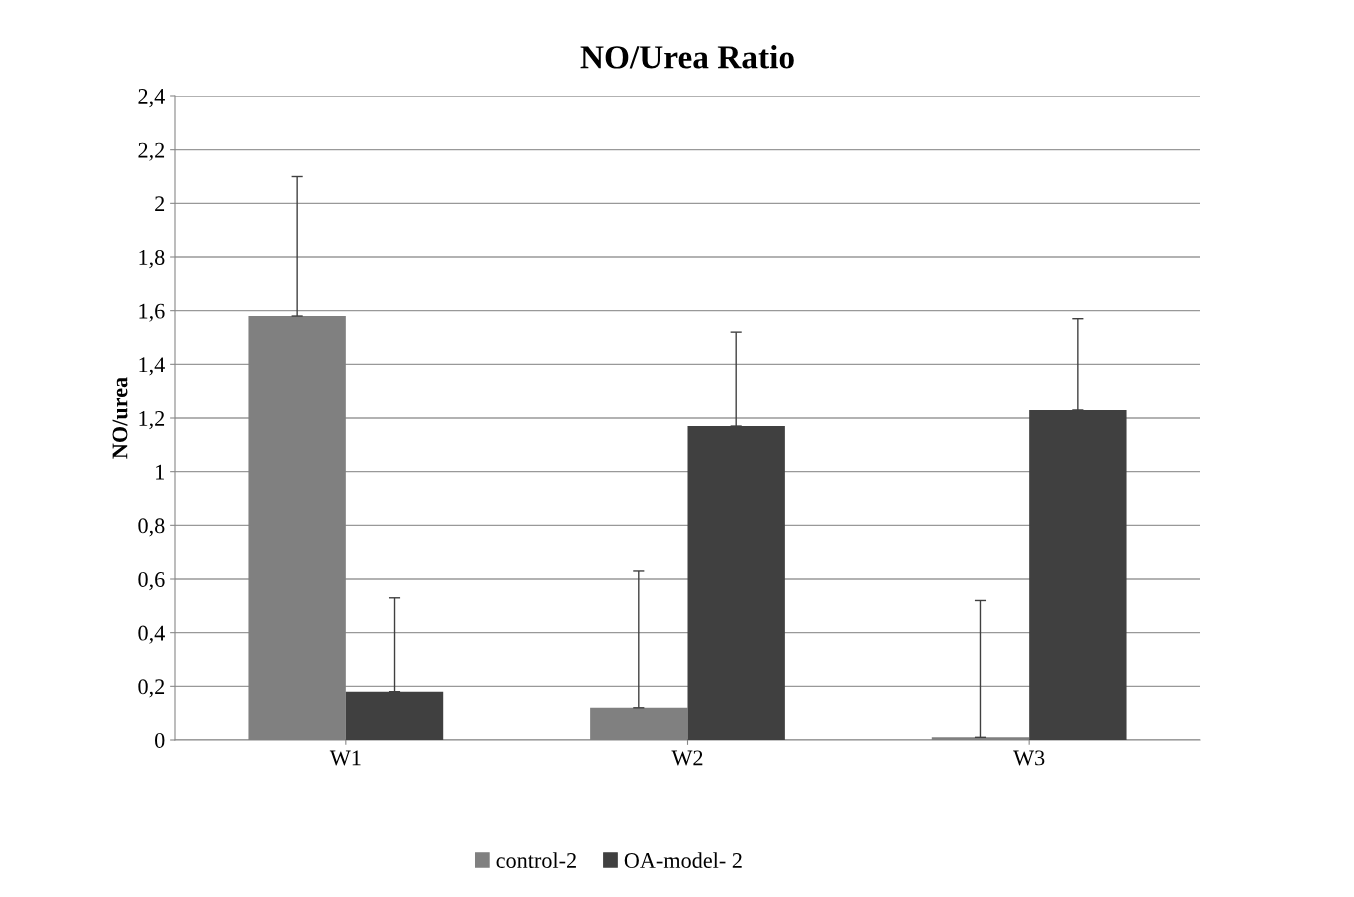 The width and height of the screenshot is (1354, 897). What do you see at coordinates (120, 418) in the screenshot?
I see `y-axis-title: NO/urea` at bounding box center [120, 418].